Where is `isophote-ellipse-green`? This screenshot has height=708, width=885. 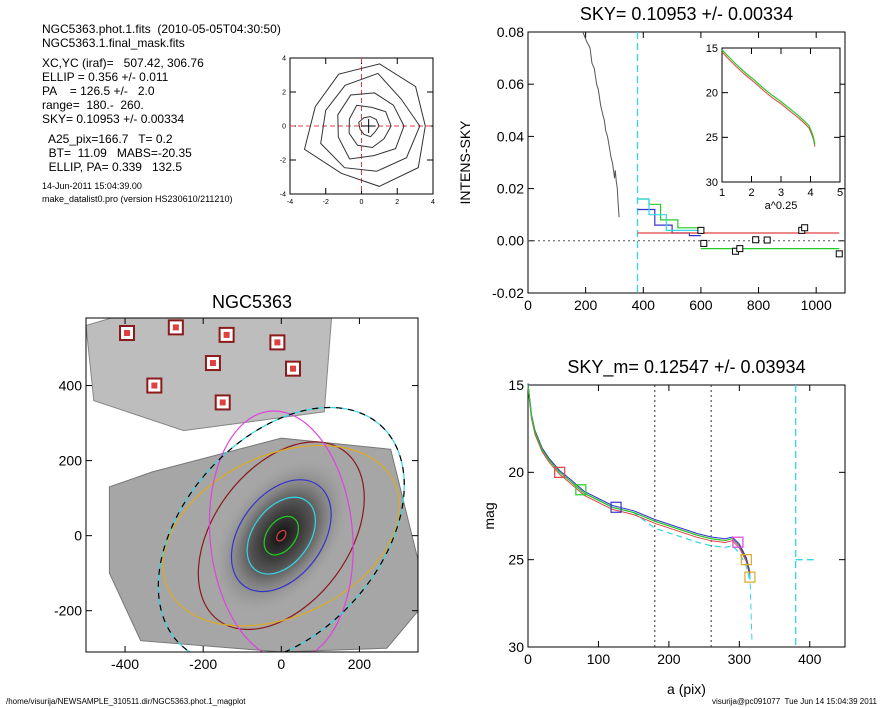 isophote-ellipse-green is located at coordinates (281, 535).